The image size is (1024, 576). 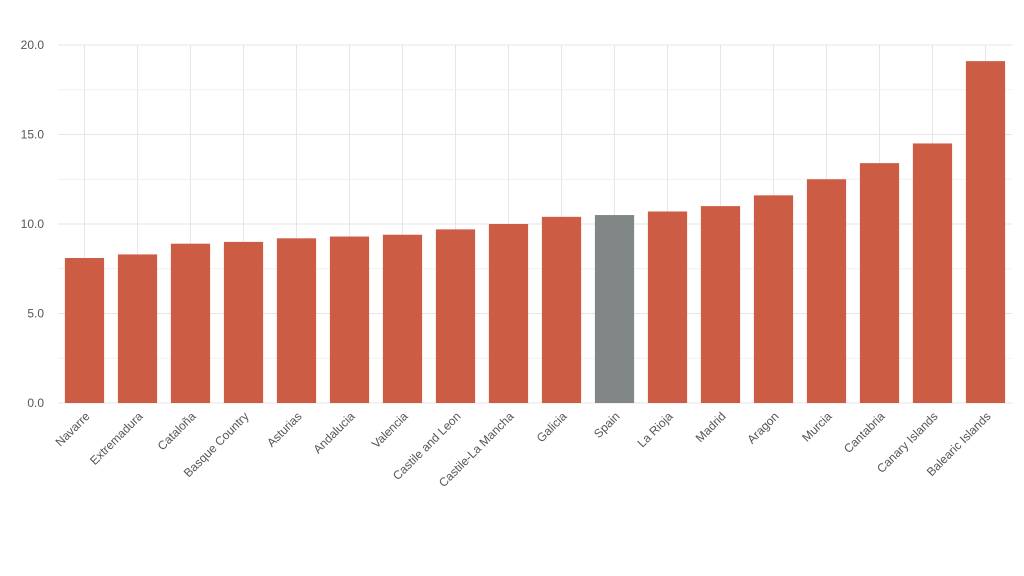 What do you see at coordinates (864, 432) in the screenshot?
I see `x-tick-label: Cantabria` at bounding box center [864, 432].